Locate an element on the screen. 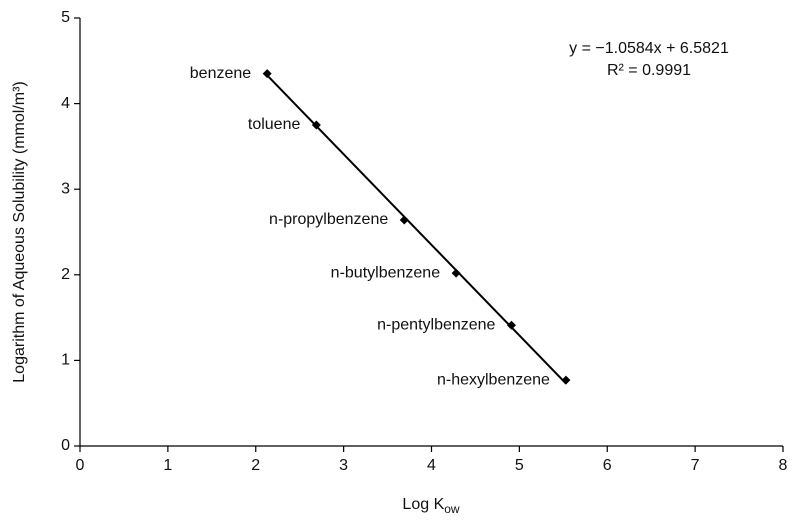  x-tick-label: 6 is located at coordinates (607, 465).